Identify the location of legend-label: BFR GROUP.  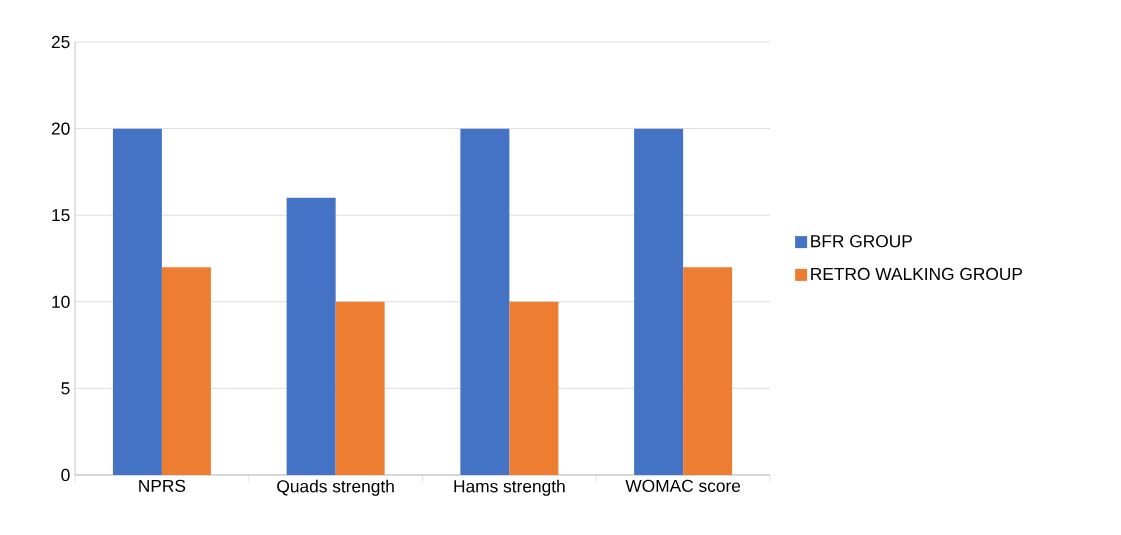
(861, 241).